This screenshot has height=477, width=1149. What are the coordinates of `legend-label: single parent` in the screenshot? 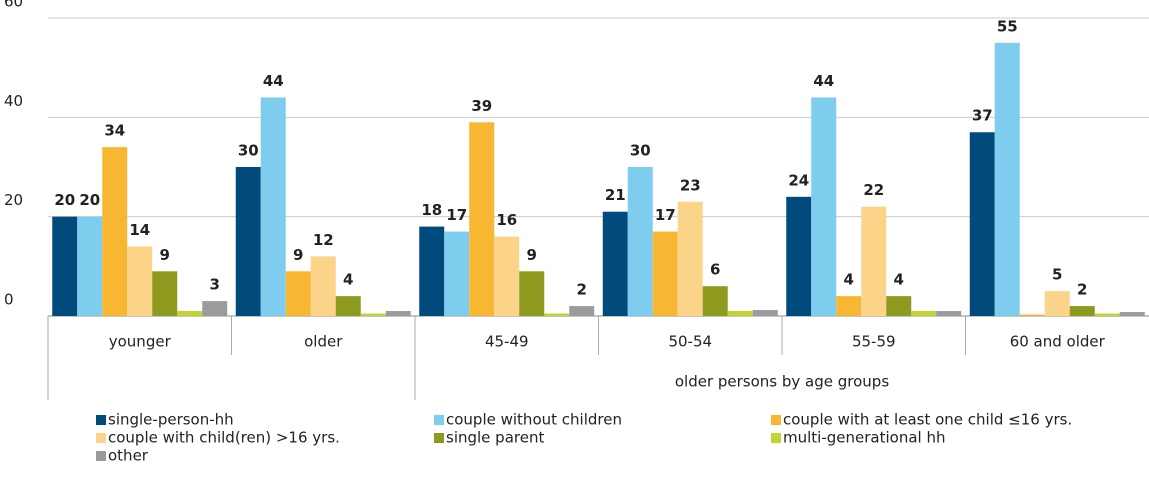 It's located at (495, 438).